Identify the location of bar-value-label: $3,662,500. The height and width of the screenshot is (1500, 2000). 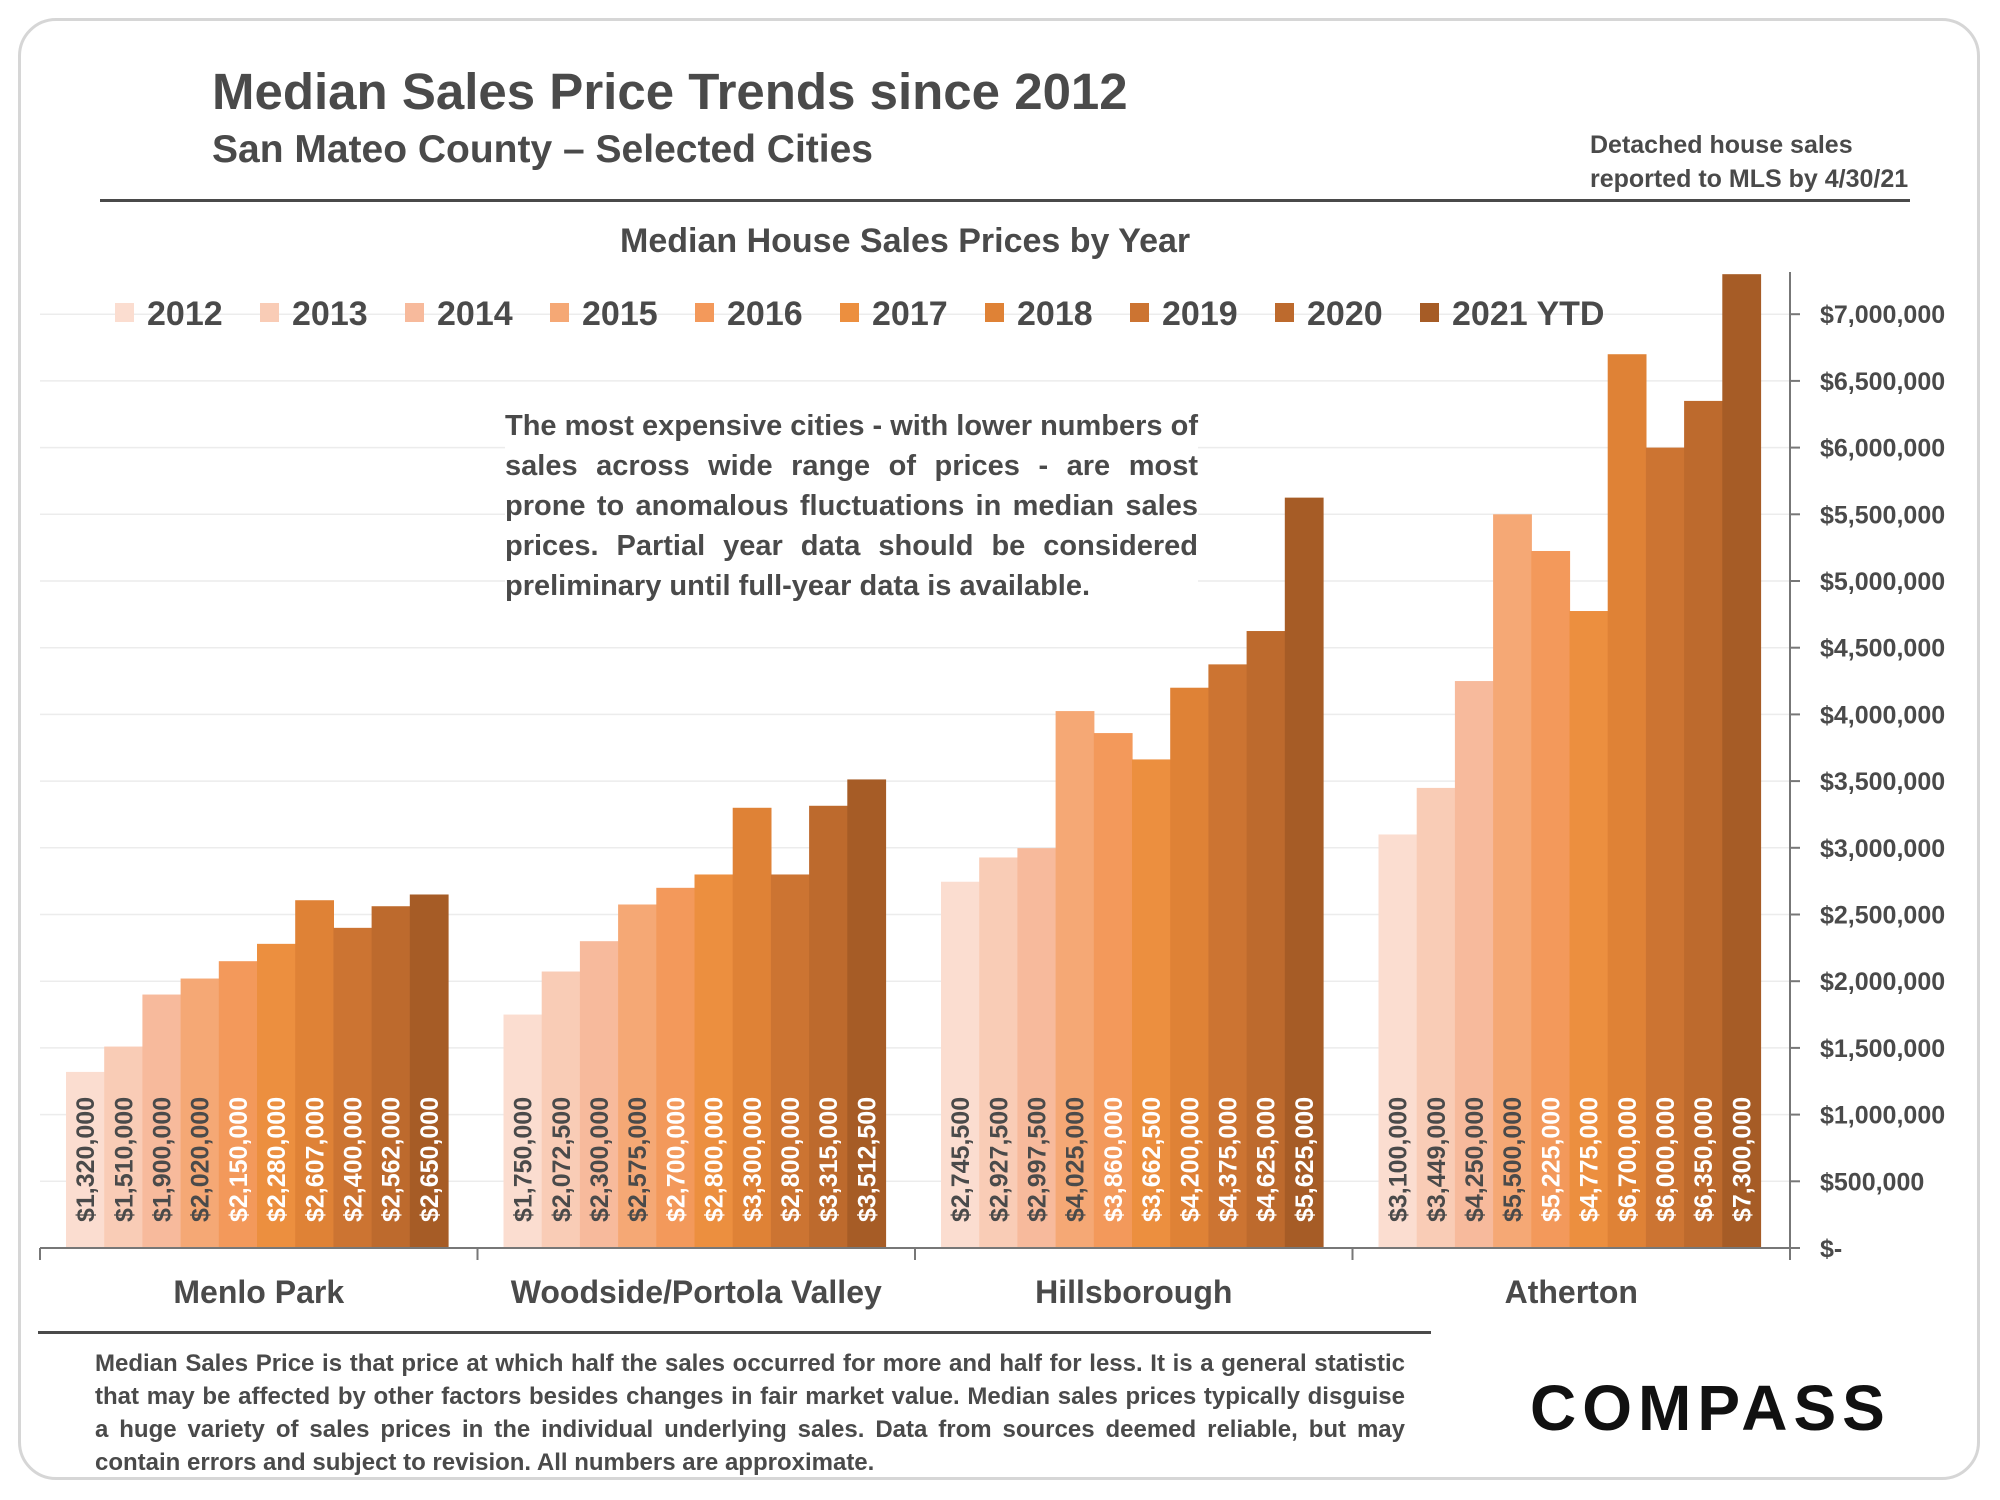
(1152, 1159).